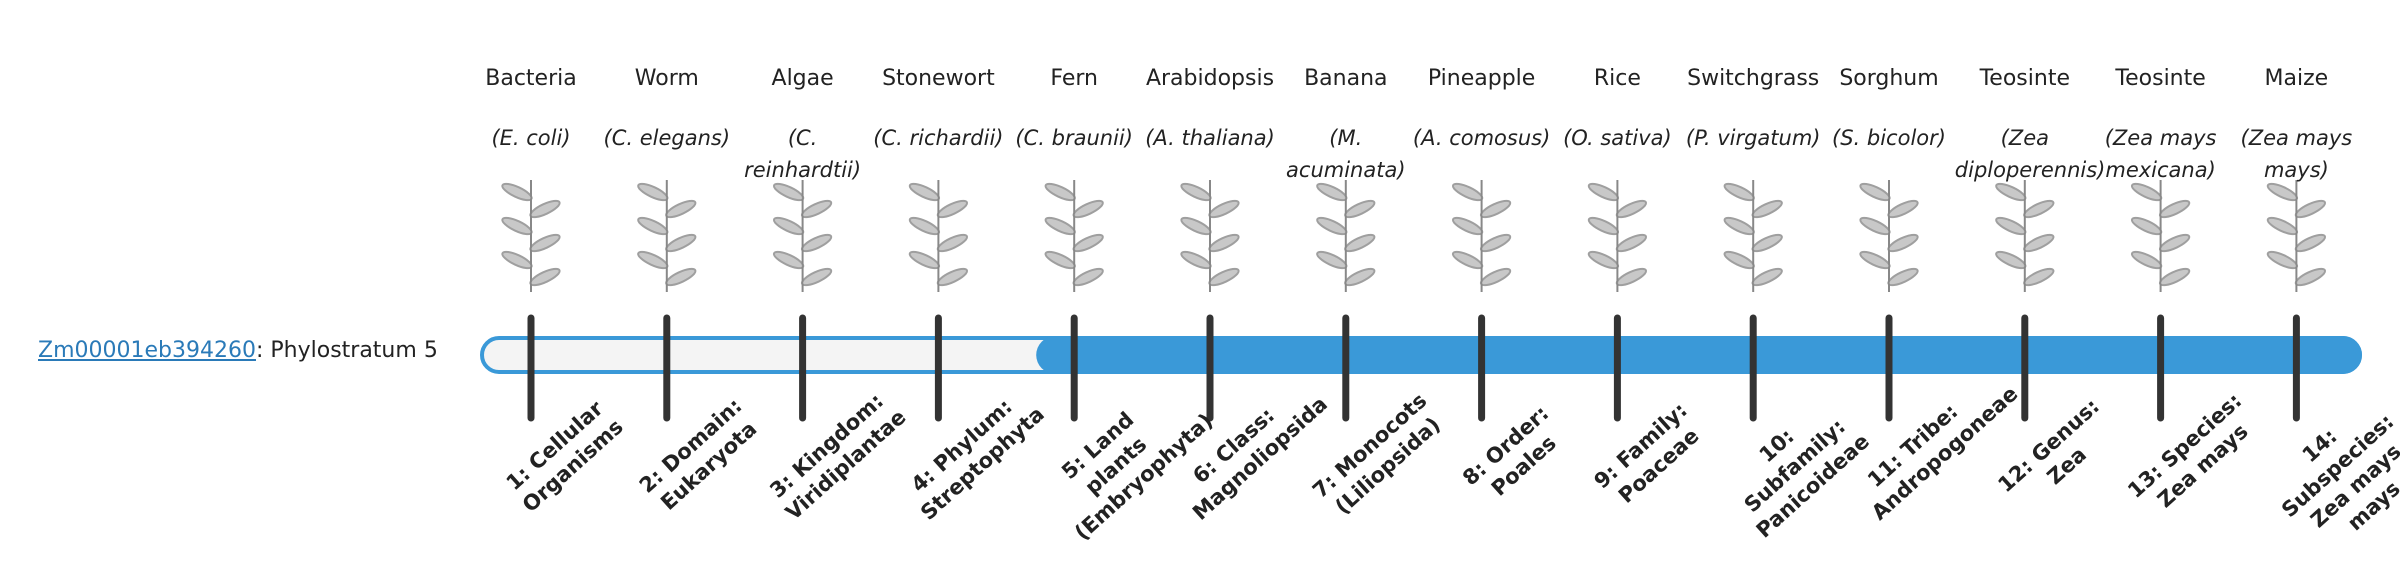 The height and width of the screenshot is (580, 2400). I want to click on stratum-number: 5, so click(430, 350).